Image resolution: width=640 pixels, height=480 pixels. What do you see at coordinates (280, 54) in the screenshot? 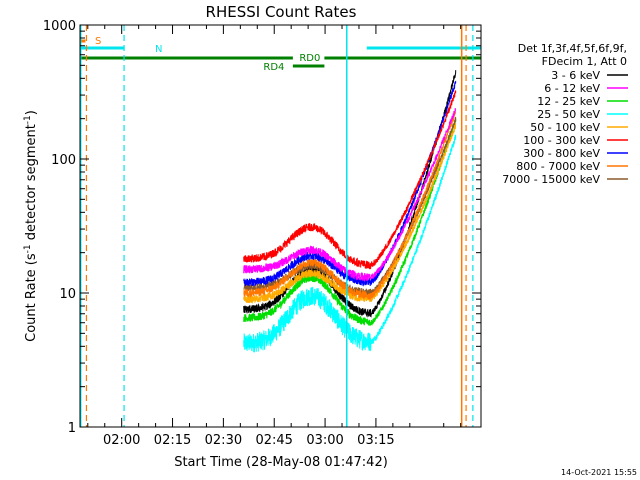
I see `state-bands: S N RD0 RD4` at bounding box center [280, 54].